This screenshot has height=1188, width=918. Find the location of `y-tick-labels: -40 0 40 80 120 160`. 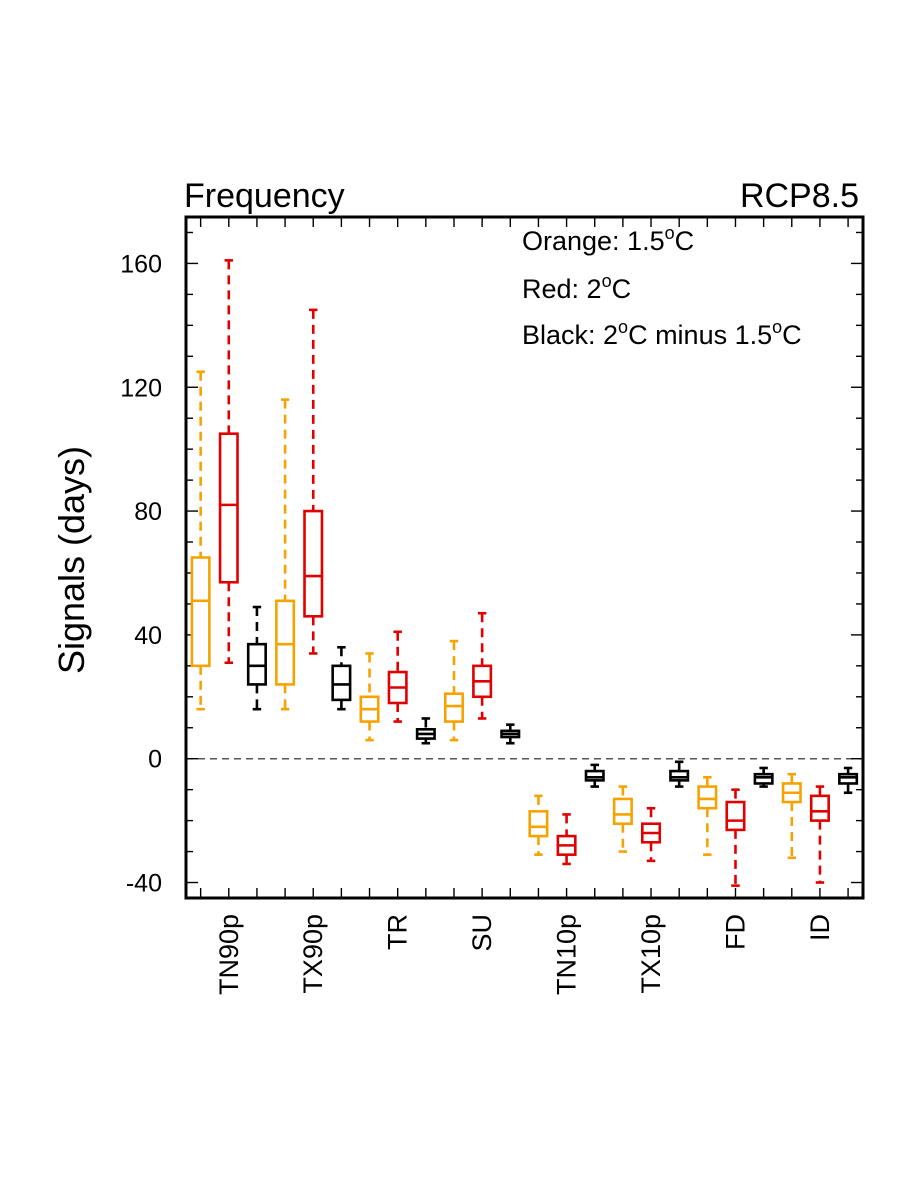

y-tick-labels: -40 0 40 80 120 160 is located at coordinates (141, 573).